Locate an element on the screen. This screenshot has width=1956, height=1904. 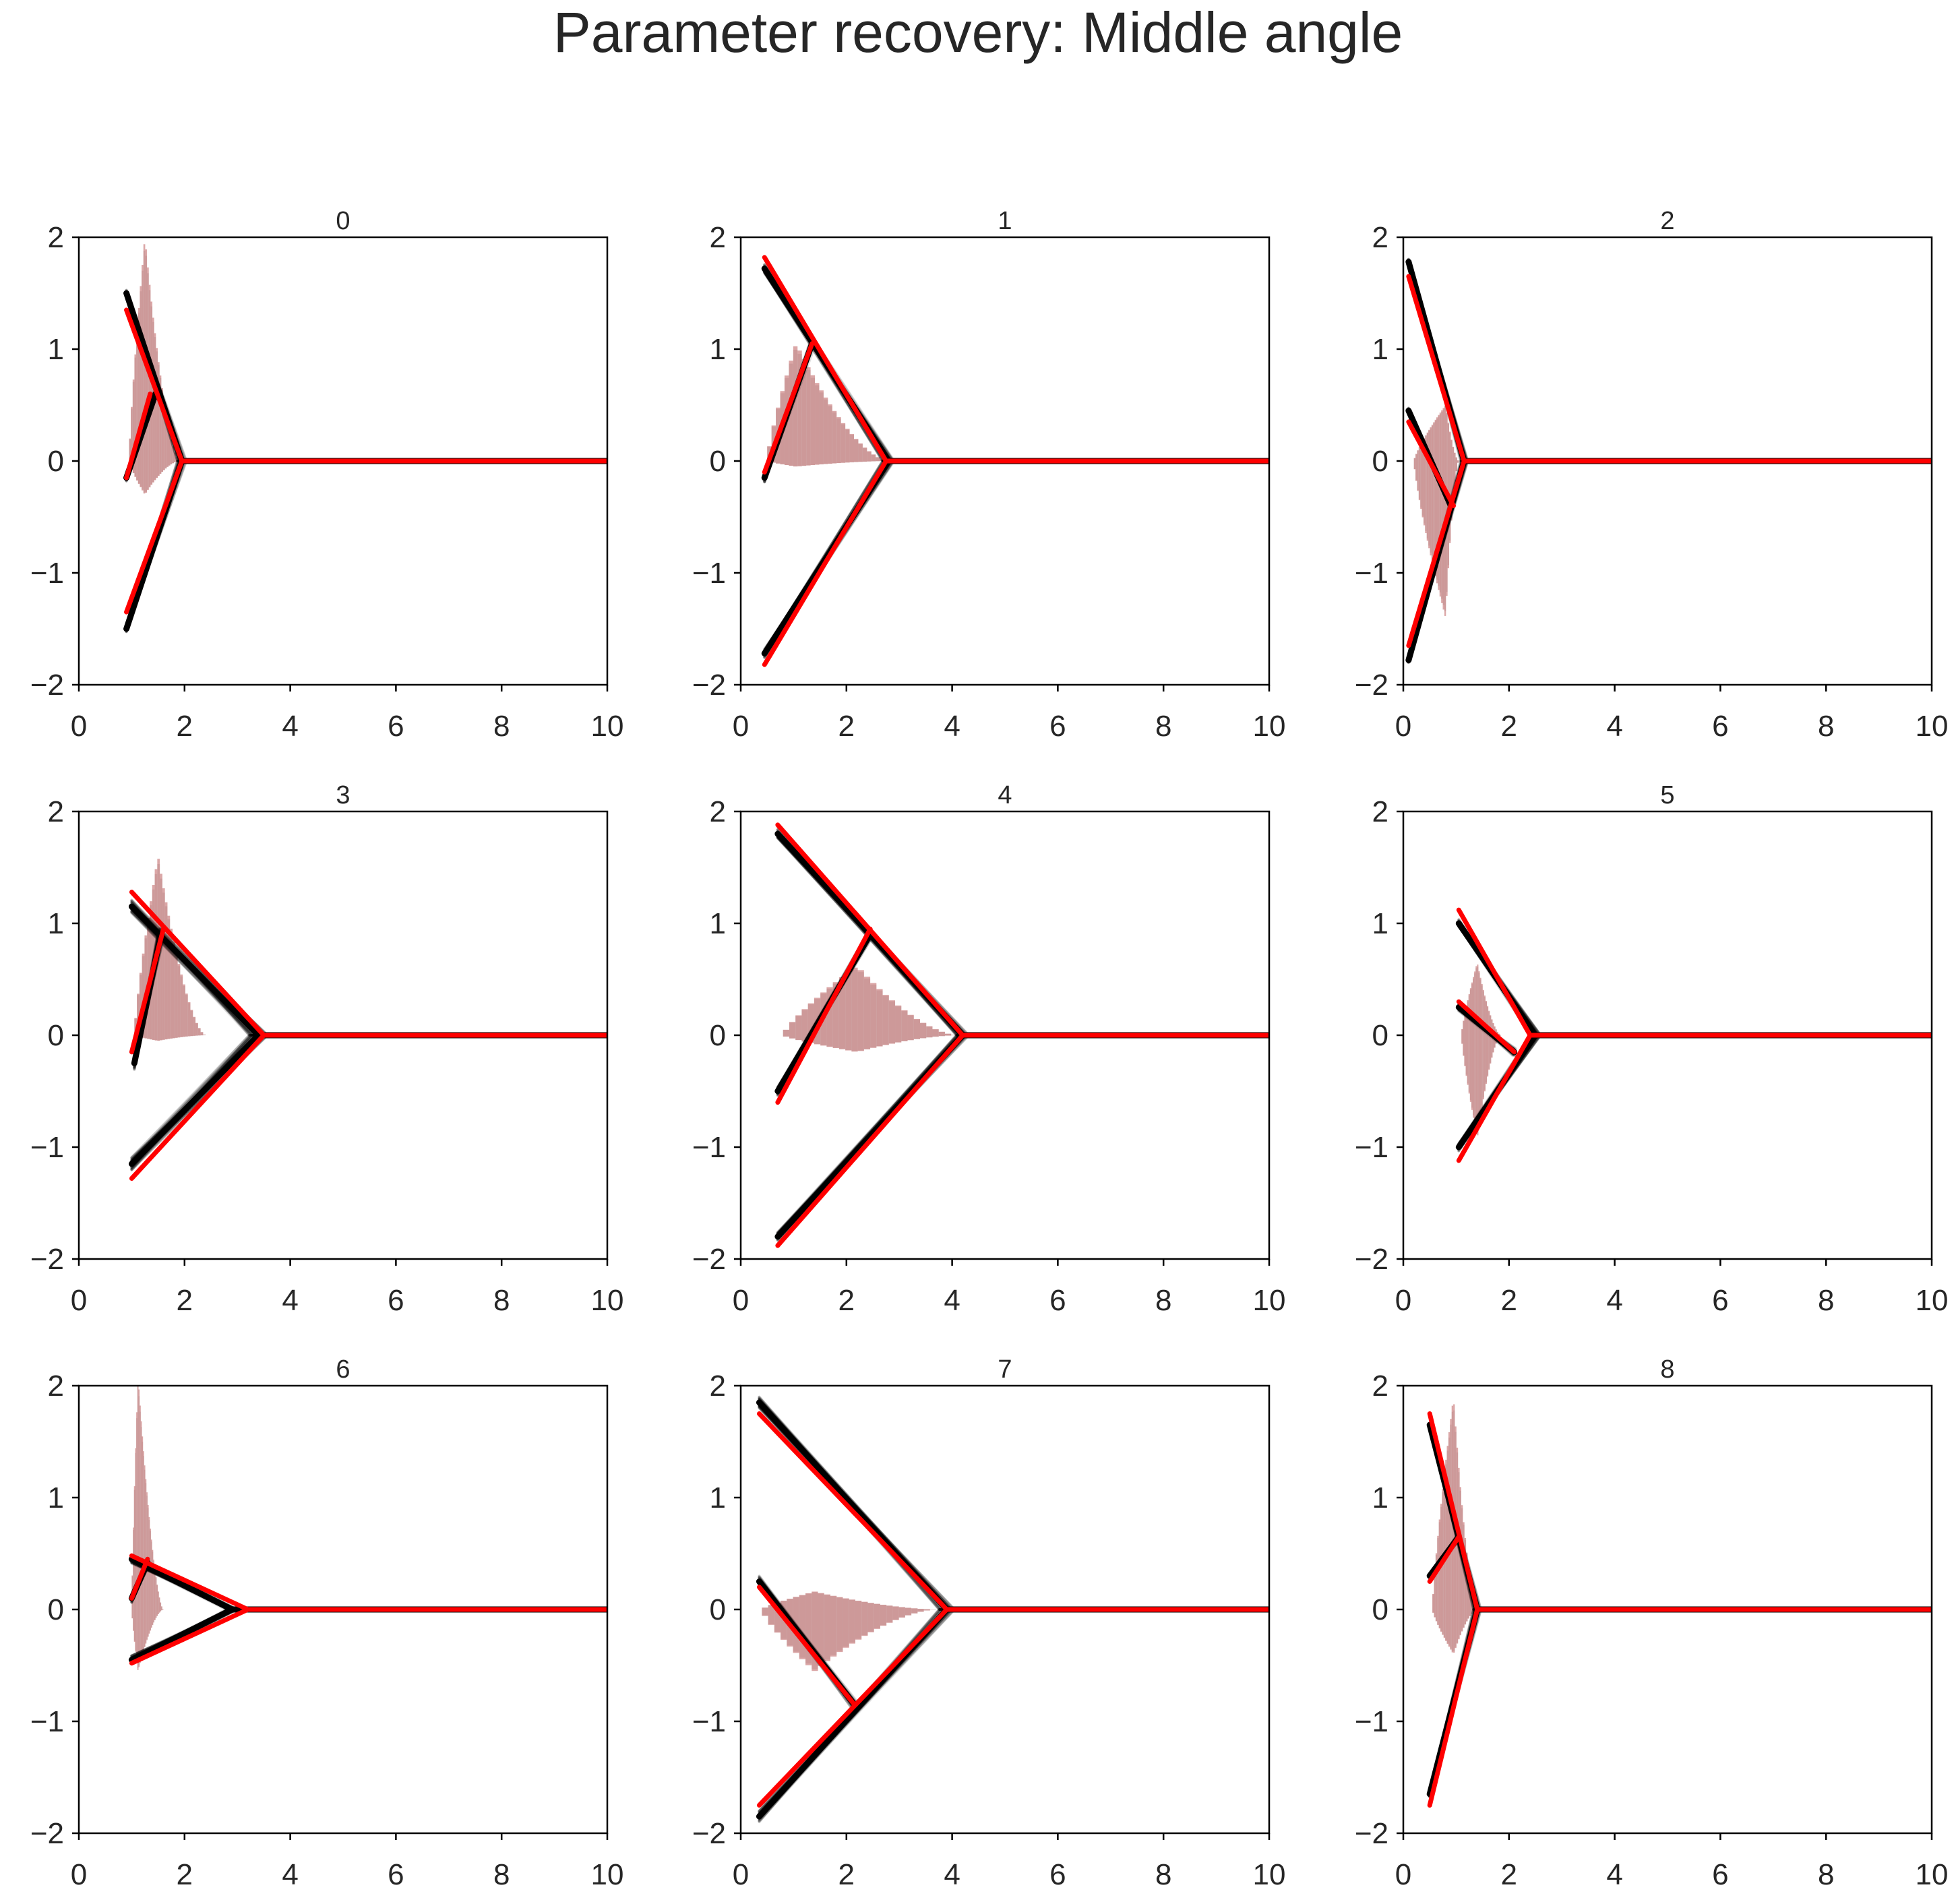
x-tick-label: 2 is located at coordinates (185, 1300).